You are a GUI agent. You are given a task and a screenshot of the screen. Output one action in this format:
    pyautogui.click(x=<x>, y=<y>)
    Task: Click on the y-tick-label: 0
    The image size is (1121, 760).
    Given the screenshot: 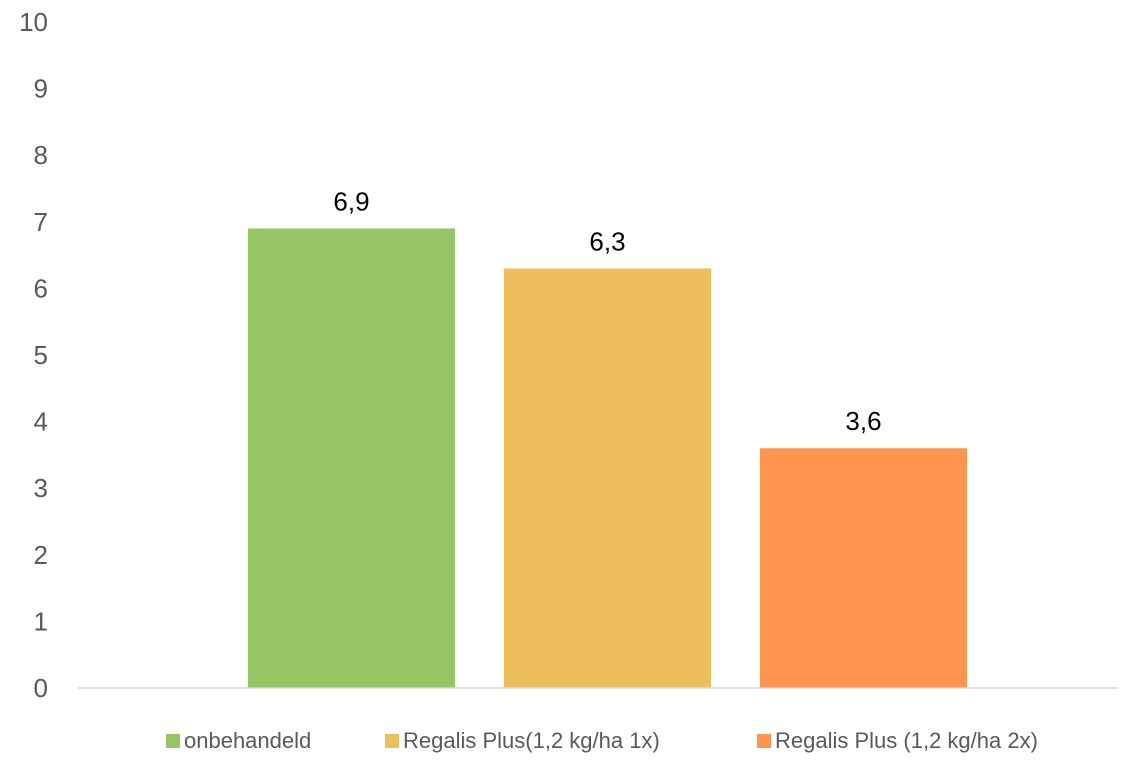 What is the action you would take?
    pyautogui.click(x=41, y=688)
    